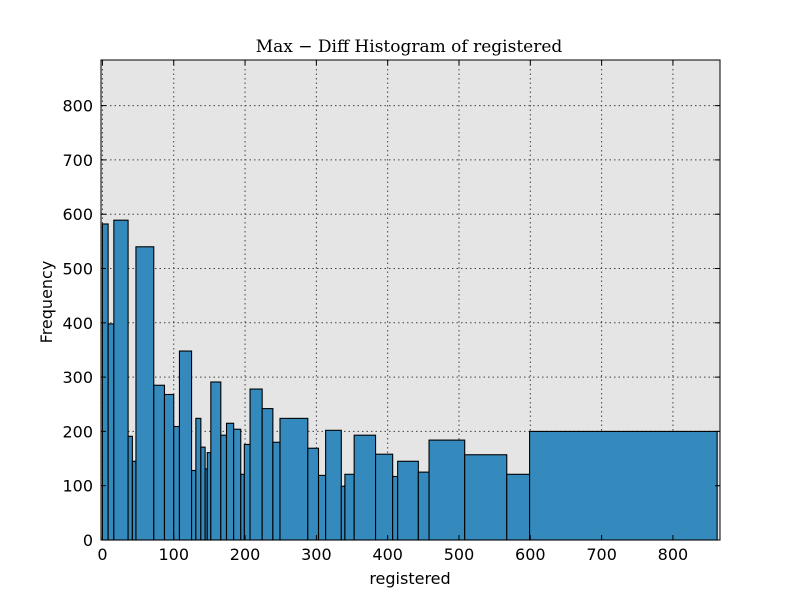  What do you see at coordinates (77, 214) in the screenshot?
I see `y-tick-label: 600` at bounding box center [77, 214].